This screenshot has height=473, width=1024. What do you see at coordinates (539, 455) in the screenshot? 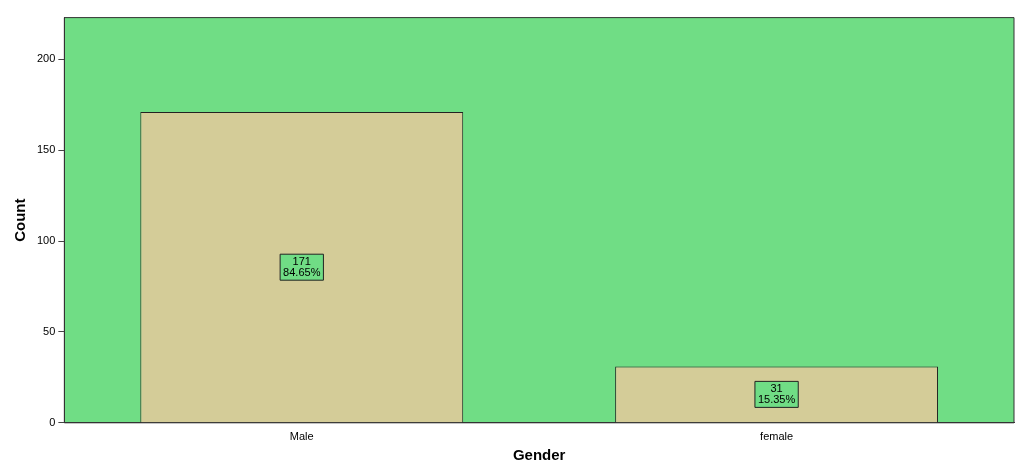
I see `x-axis-title: Gender` at bounding box center [539, 455].